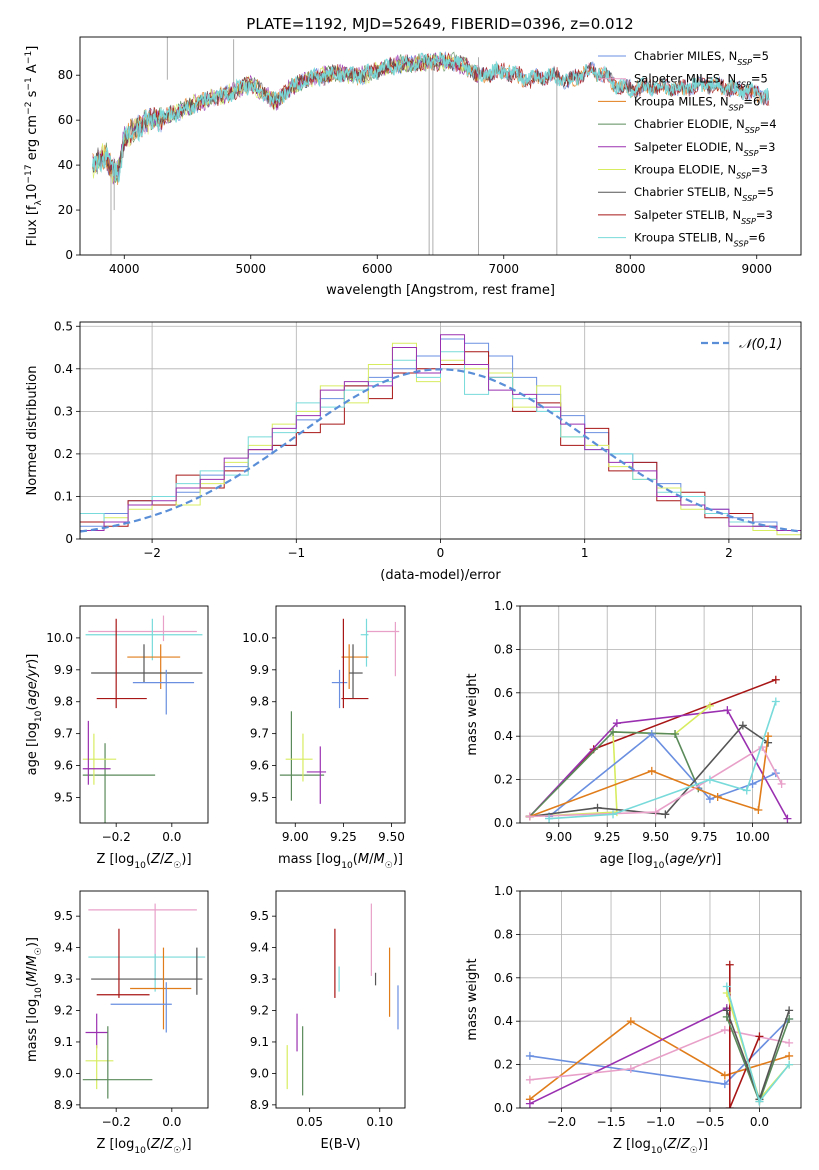 The image size is (819, 1170). What do you see at coordinates (607, 837) in the screenshot?
I see `x-tick-label: 9.25` at bounding box center [607, 837].